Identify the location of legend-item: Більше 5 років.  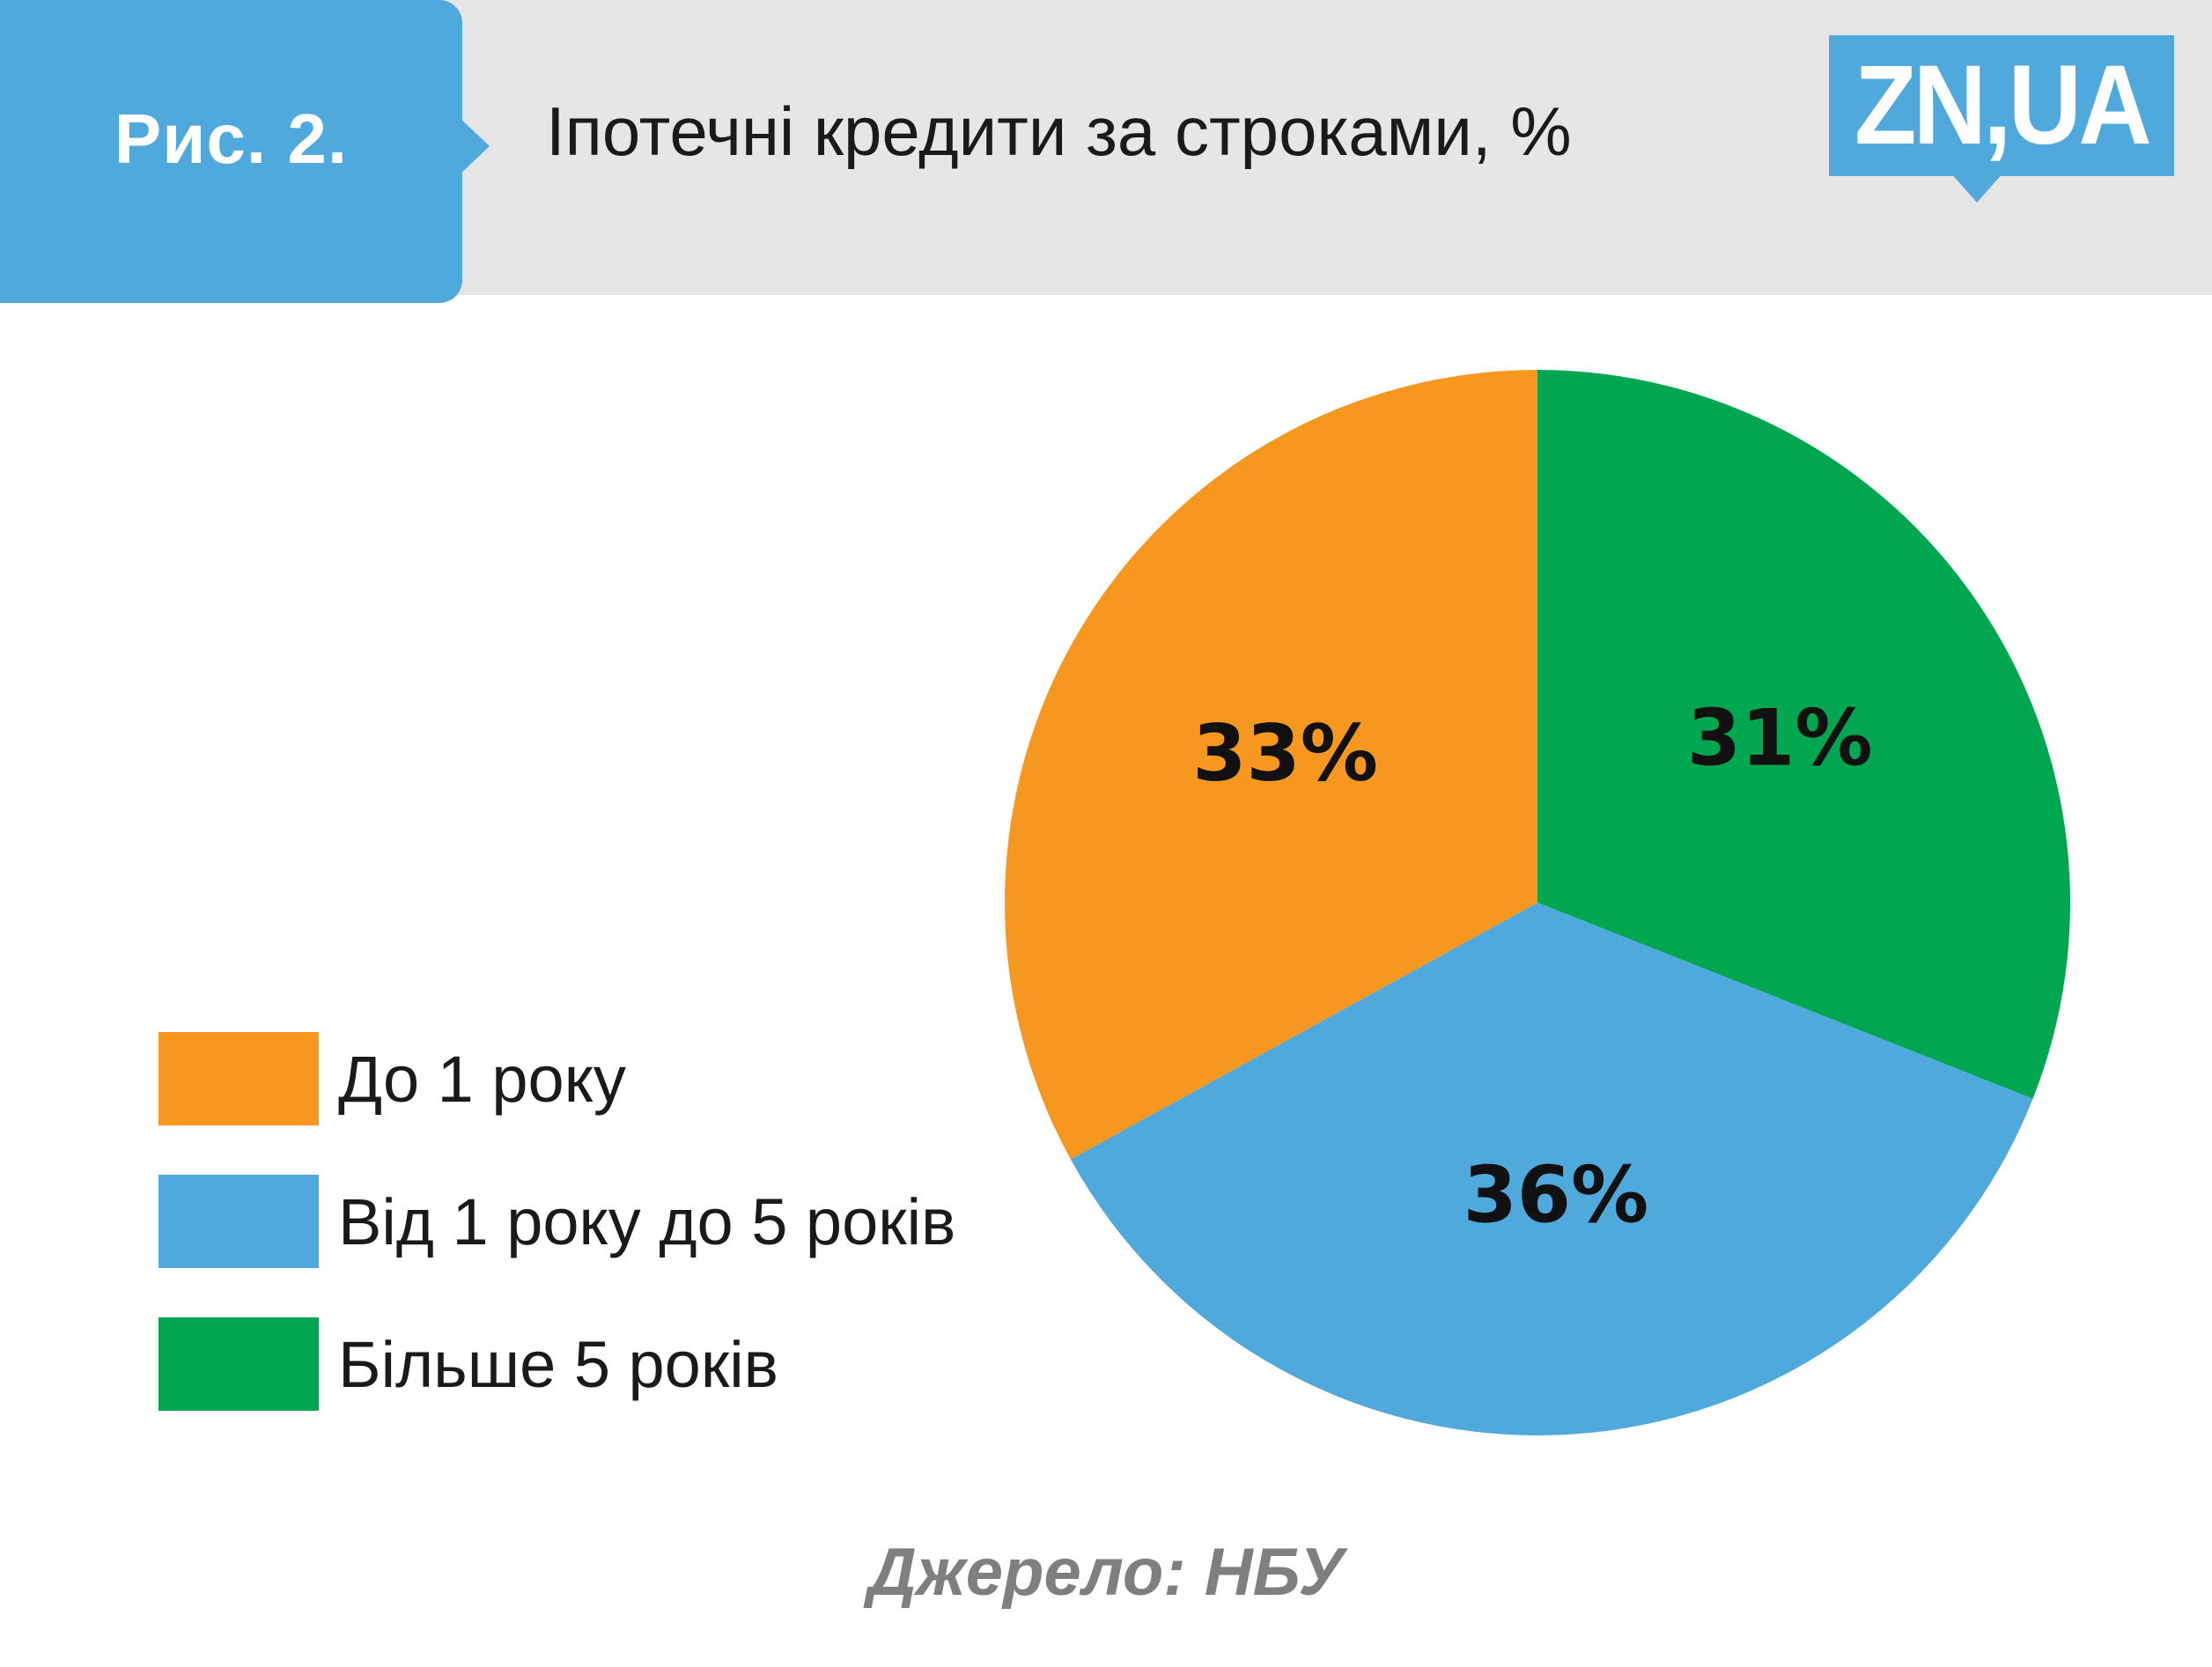
(557, 1364).